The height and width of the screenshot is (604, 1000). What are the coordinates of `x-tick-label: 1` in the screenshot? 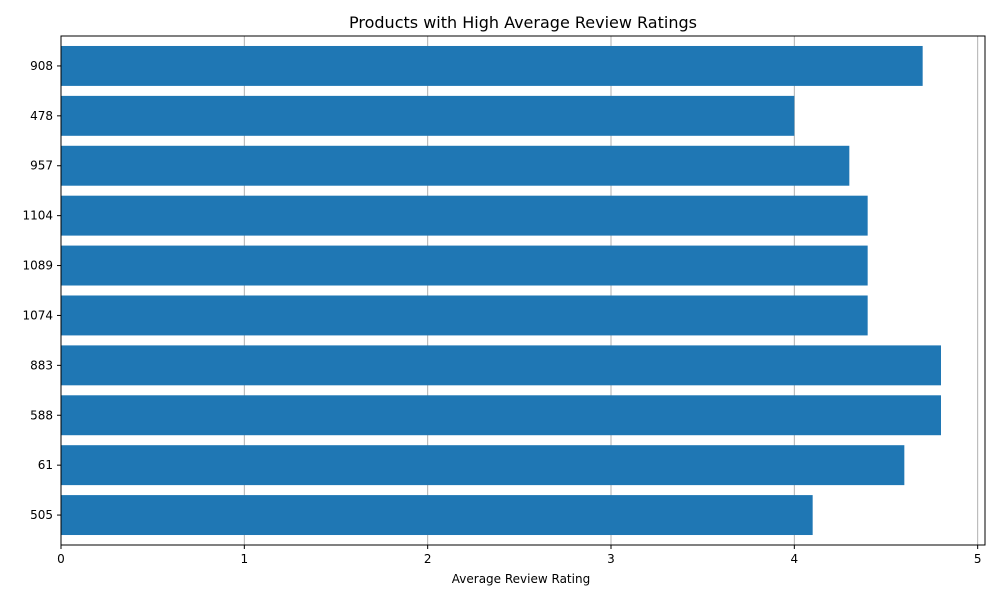 It's located at (245, 559).